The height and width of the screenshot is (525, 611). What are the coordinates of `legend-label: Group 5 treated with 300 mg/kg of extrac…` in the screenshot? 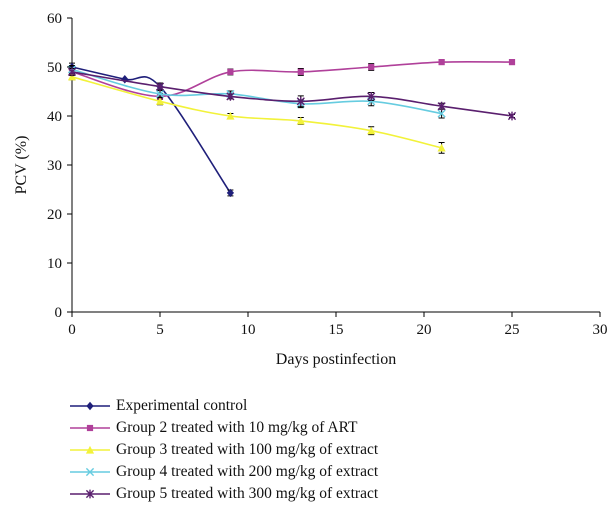 It's located at (247, 493).